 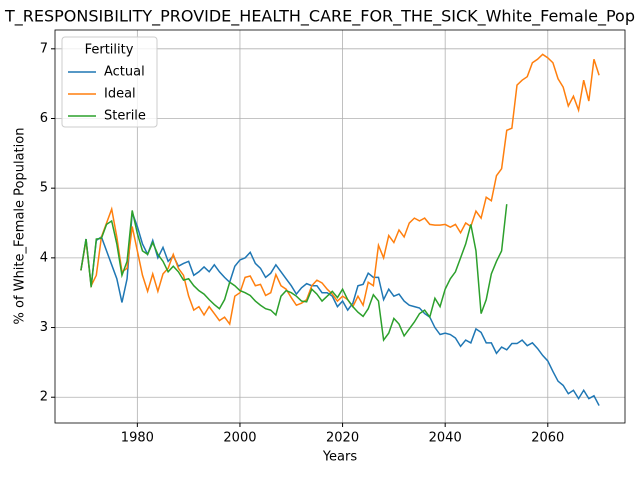 I want to click on legend-title: Fertility, so click(x=109, y=50).